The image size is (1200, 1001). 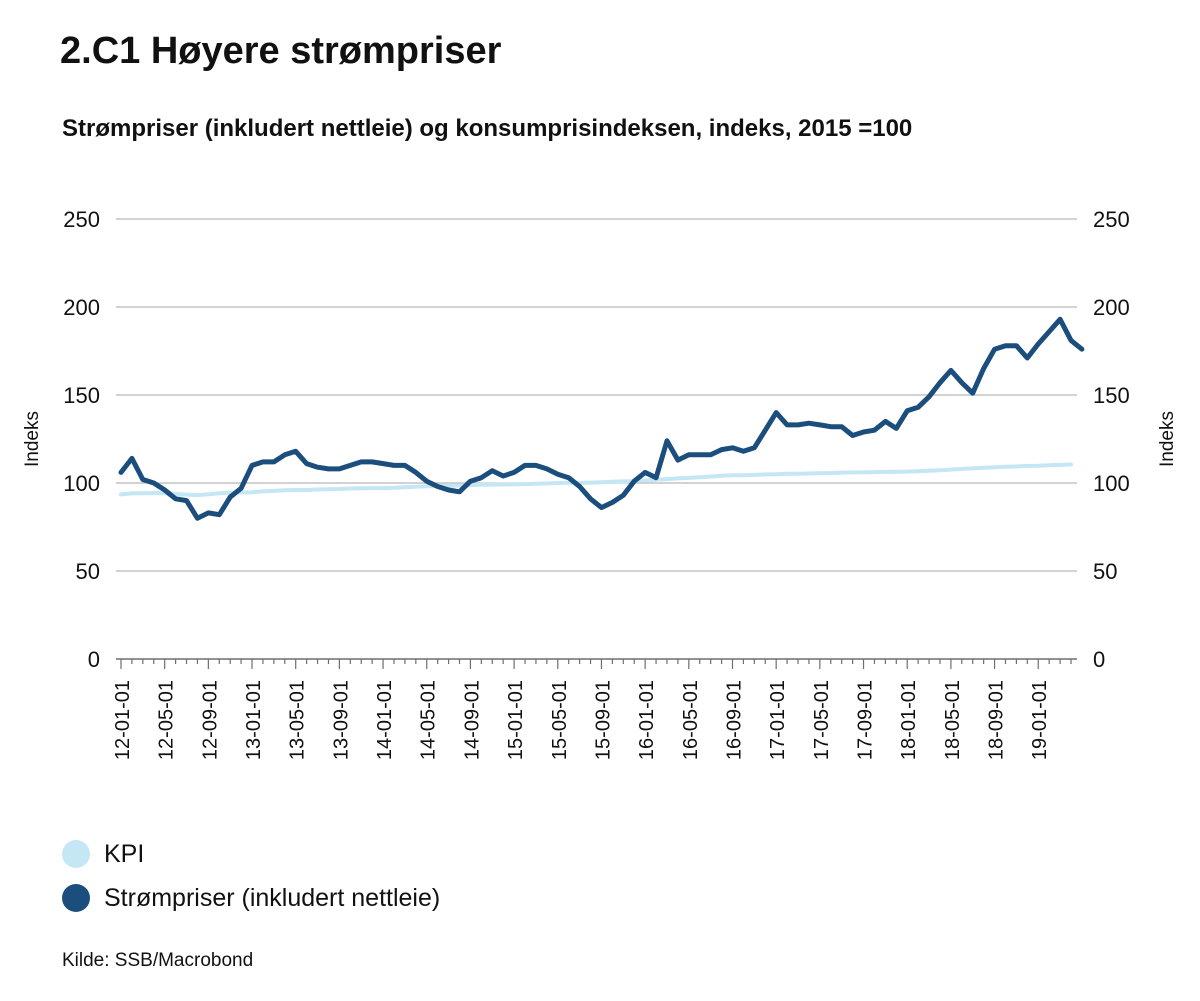 I want to click on legend-item-strompriser: Strømpriser (inkludert nettleie), so click(x=251, y=898).